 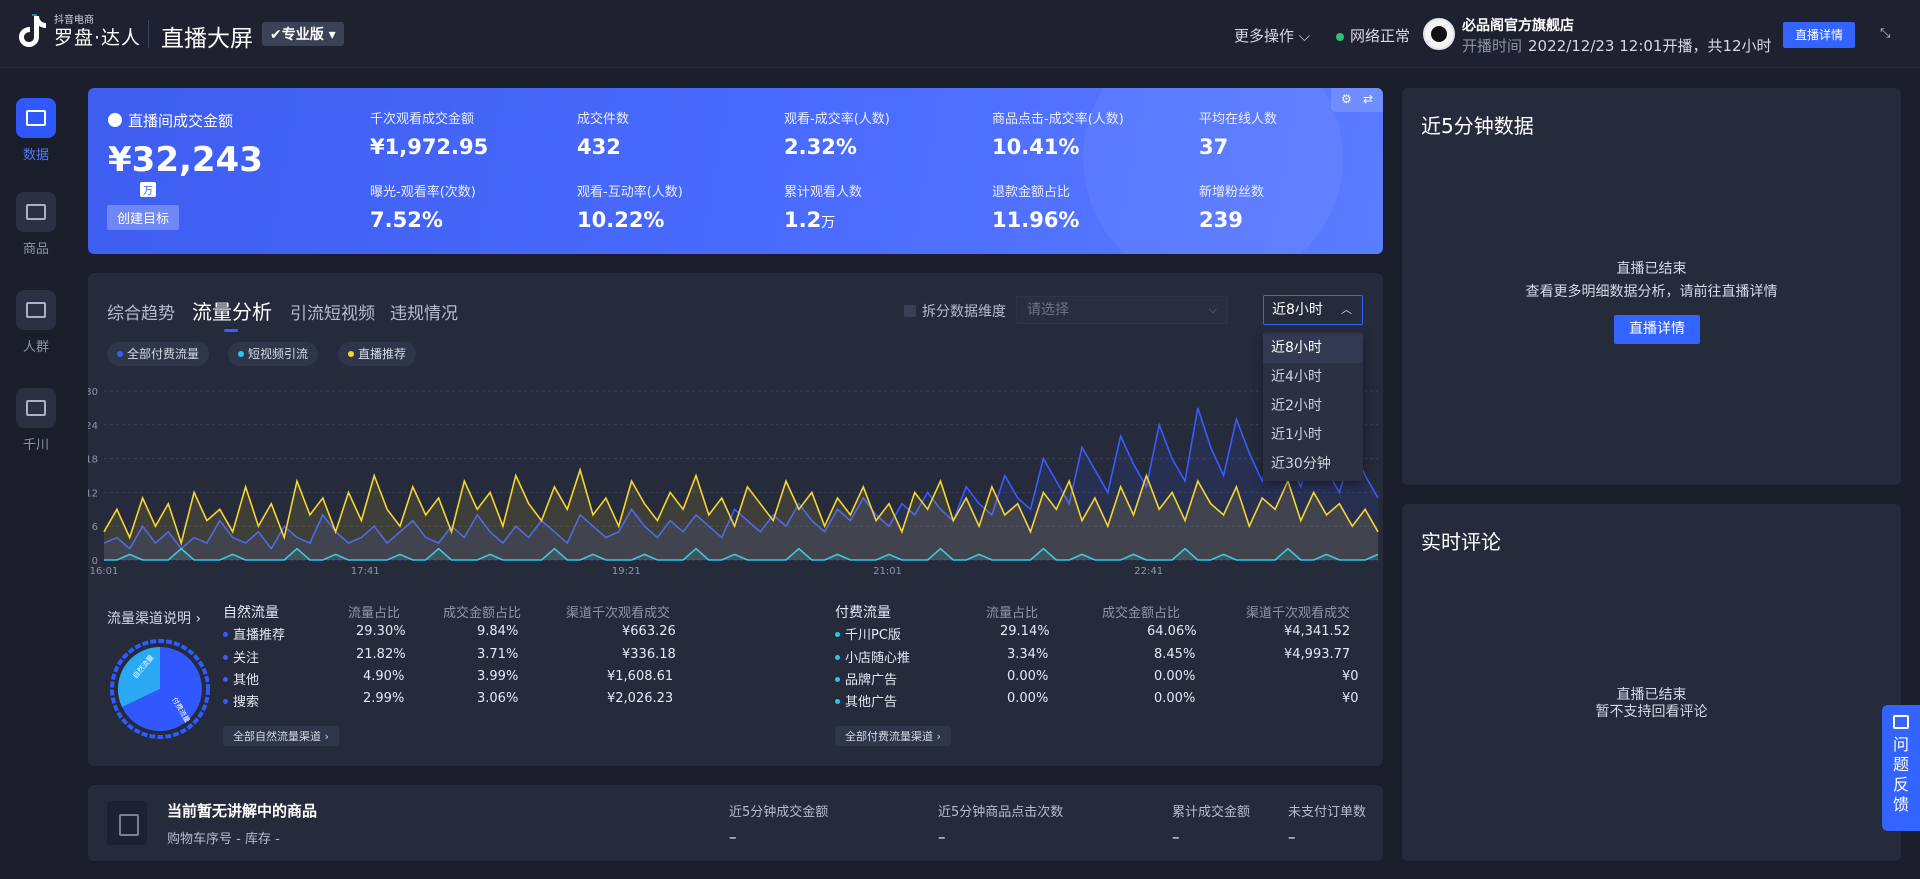 What do you see at coordinates (143, 217) in the screenshot?
I see `create-goal-button: 创建目标` at bounding box center [143, 217].